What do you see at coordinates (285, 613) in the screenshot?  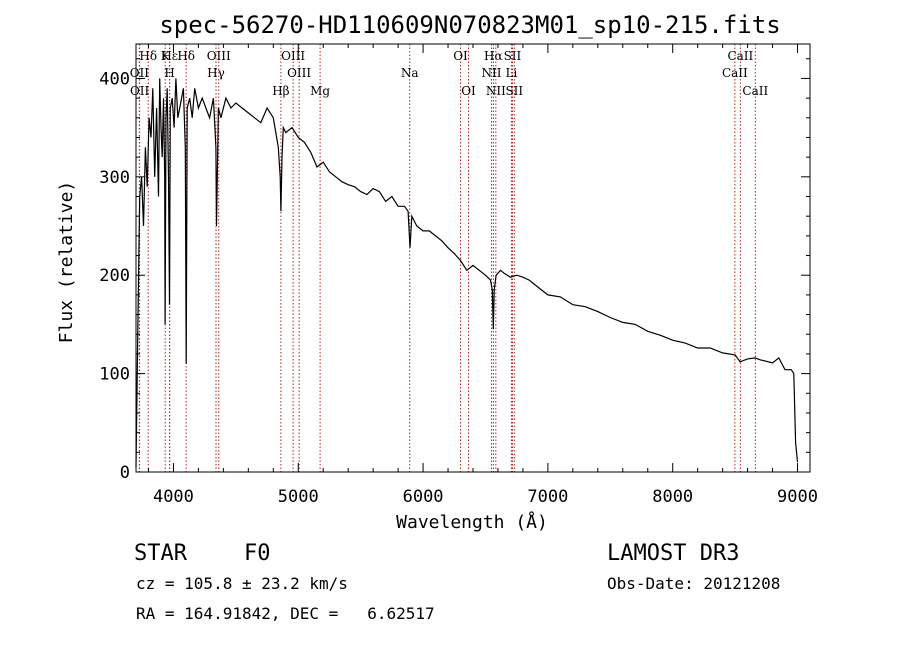 I see `coordinates: RA = 164.91842, DEC = 6.62517` at bounding box center [285, 613].